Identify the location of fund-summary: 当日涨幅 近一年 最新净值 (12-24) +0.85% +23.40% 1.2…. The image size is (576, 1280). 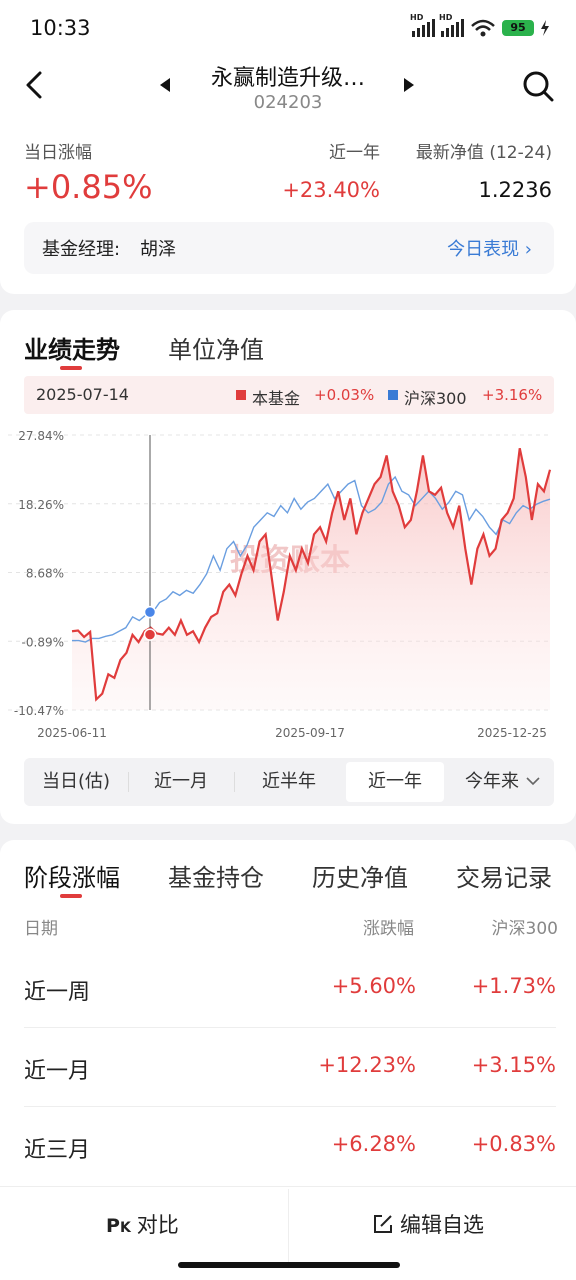
(288, 210).